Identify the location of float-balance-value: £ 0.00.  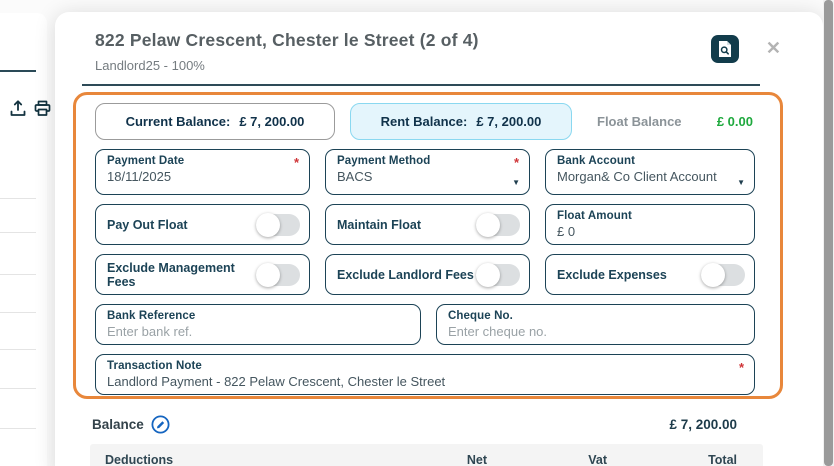
(734, 121).